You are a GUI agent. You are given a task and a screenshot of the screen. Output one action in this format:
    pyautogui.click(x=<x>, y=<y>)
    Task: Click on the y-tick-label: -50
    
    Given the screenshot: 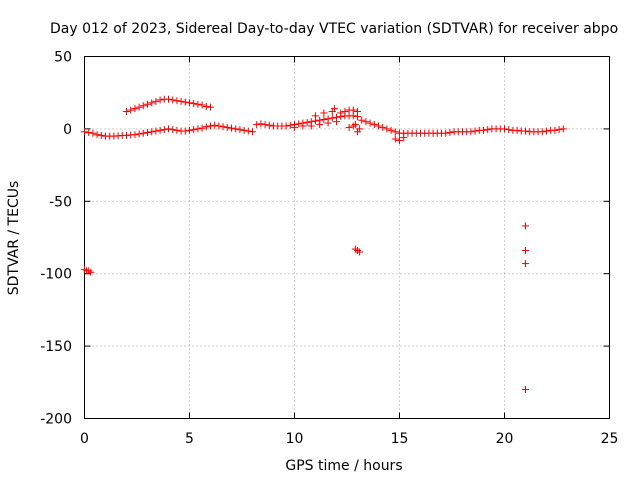 What is the action you would take?
    pyautogui.click(x=60, y=202)
    